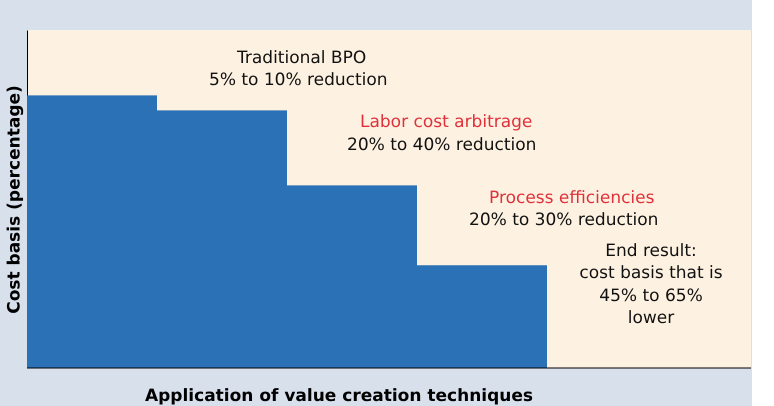 The height and width of the screenshot is (406, 774). I want to click on text: cost basis that is, so click(651, 273).